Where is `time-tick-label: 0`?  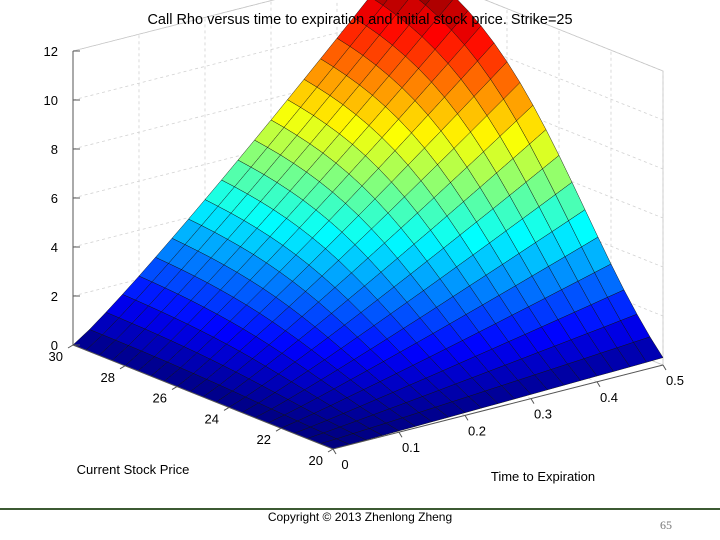
time-tick-label: 0 is located at coordinates (344, 464).